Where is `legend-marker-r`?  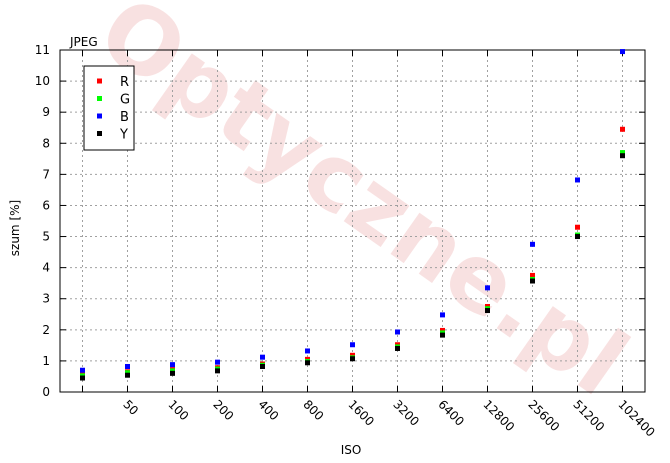
legend-marker-r is located at coordinates (99, 81).